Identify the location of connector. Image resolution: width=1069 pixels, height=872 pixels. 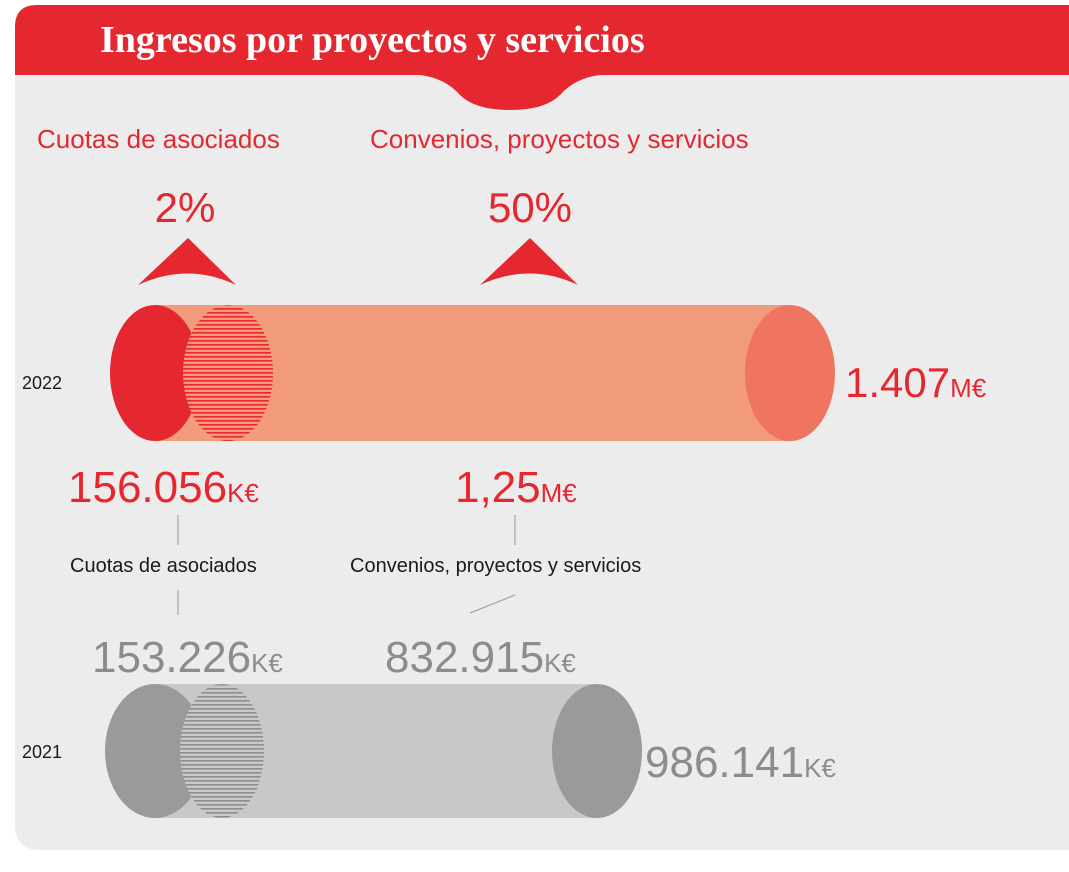
(492, 604).